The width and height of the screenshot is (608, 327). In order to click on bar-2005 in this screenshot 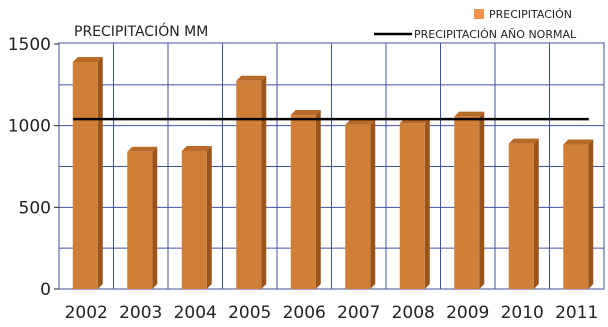, I will do `click(251, 182)`.